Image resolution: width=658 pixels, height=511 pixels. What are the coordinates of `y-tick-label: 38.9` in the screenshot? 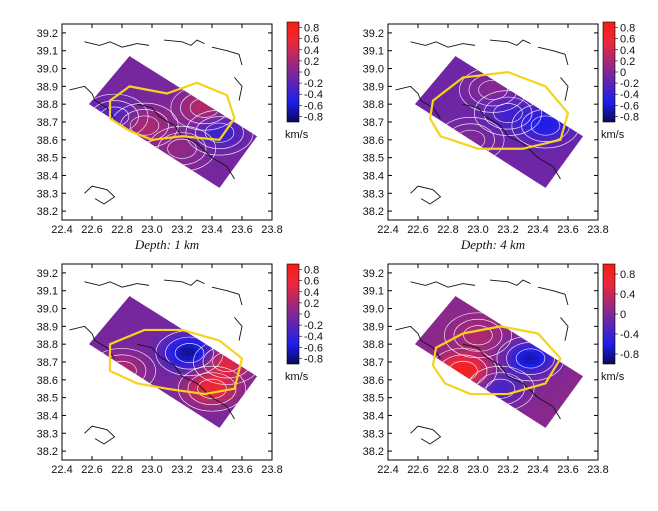 It's located at (47, 87).